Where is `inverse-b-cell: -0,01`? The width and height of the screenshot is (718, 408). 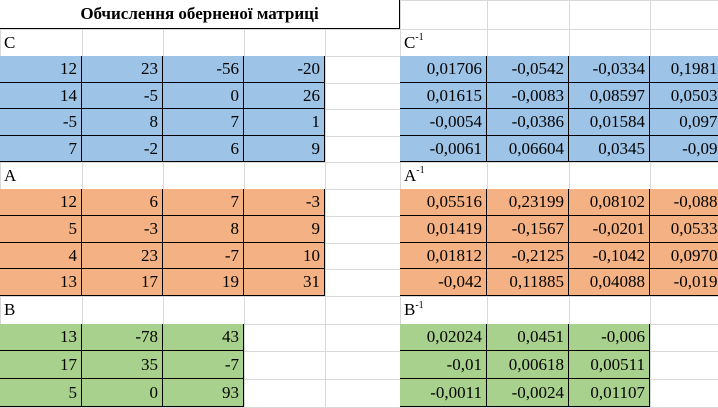
inverse-b-cell: -0,01 is located at coordinates (443, 365).